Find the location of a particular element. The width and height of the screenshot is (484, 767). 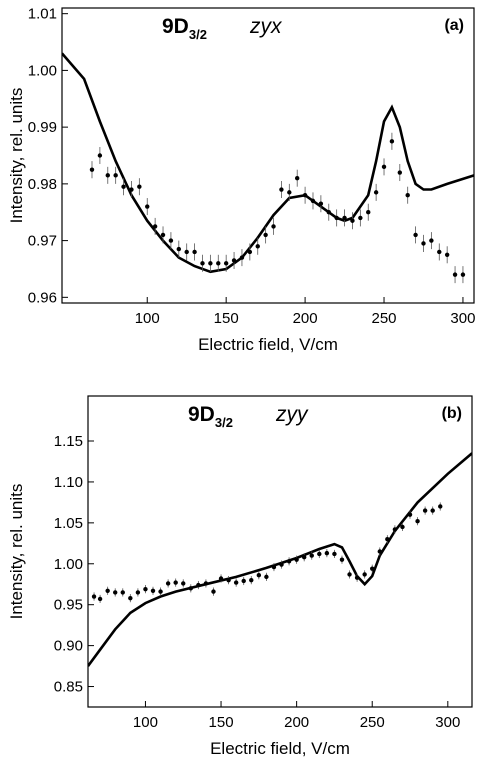

y-tick-label: 0.85 is located at coordinates (68, 687).